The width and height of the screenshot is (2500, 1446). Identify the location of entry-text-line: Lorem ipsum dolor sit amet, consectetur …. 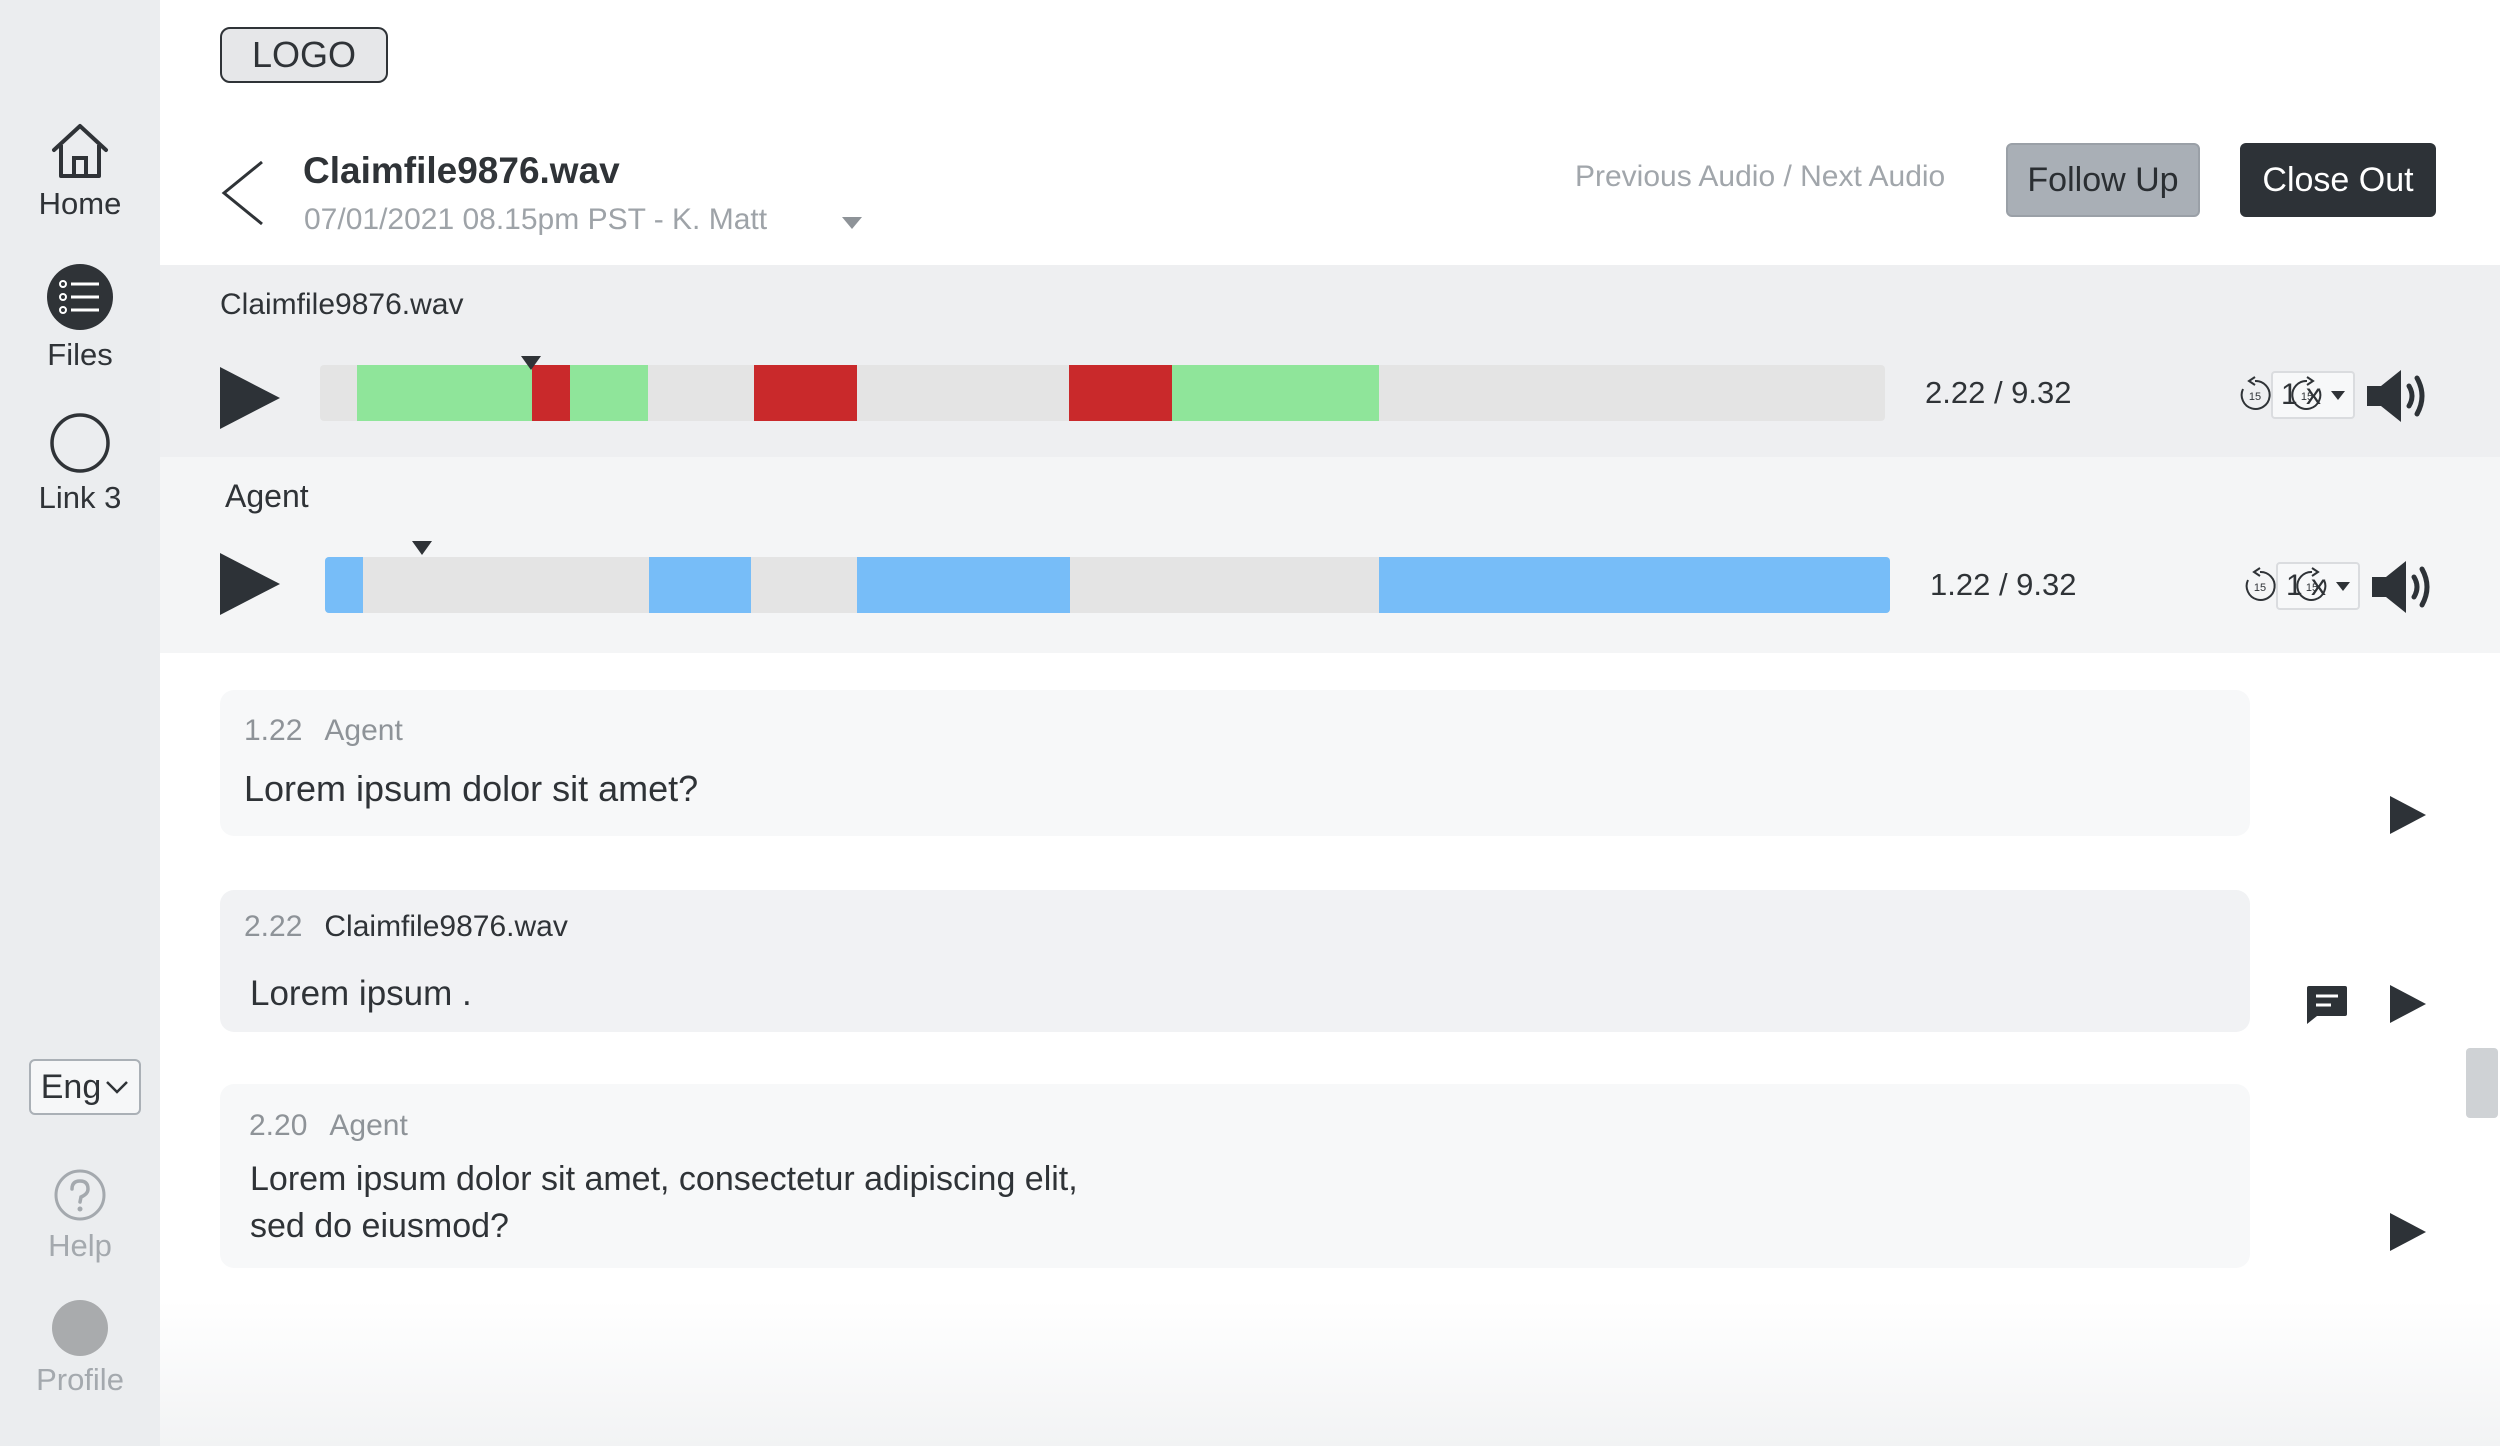
(664, 1179).